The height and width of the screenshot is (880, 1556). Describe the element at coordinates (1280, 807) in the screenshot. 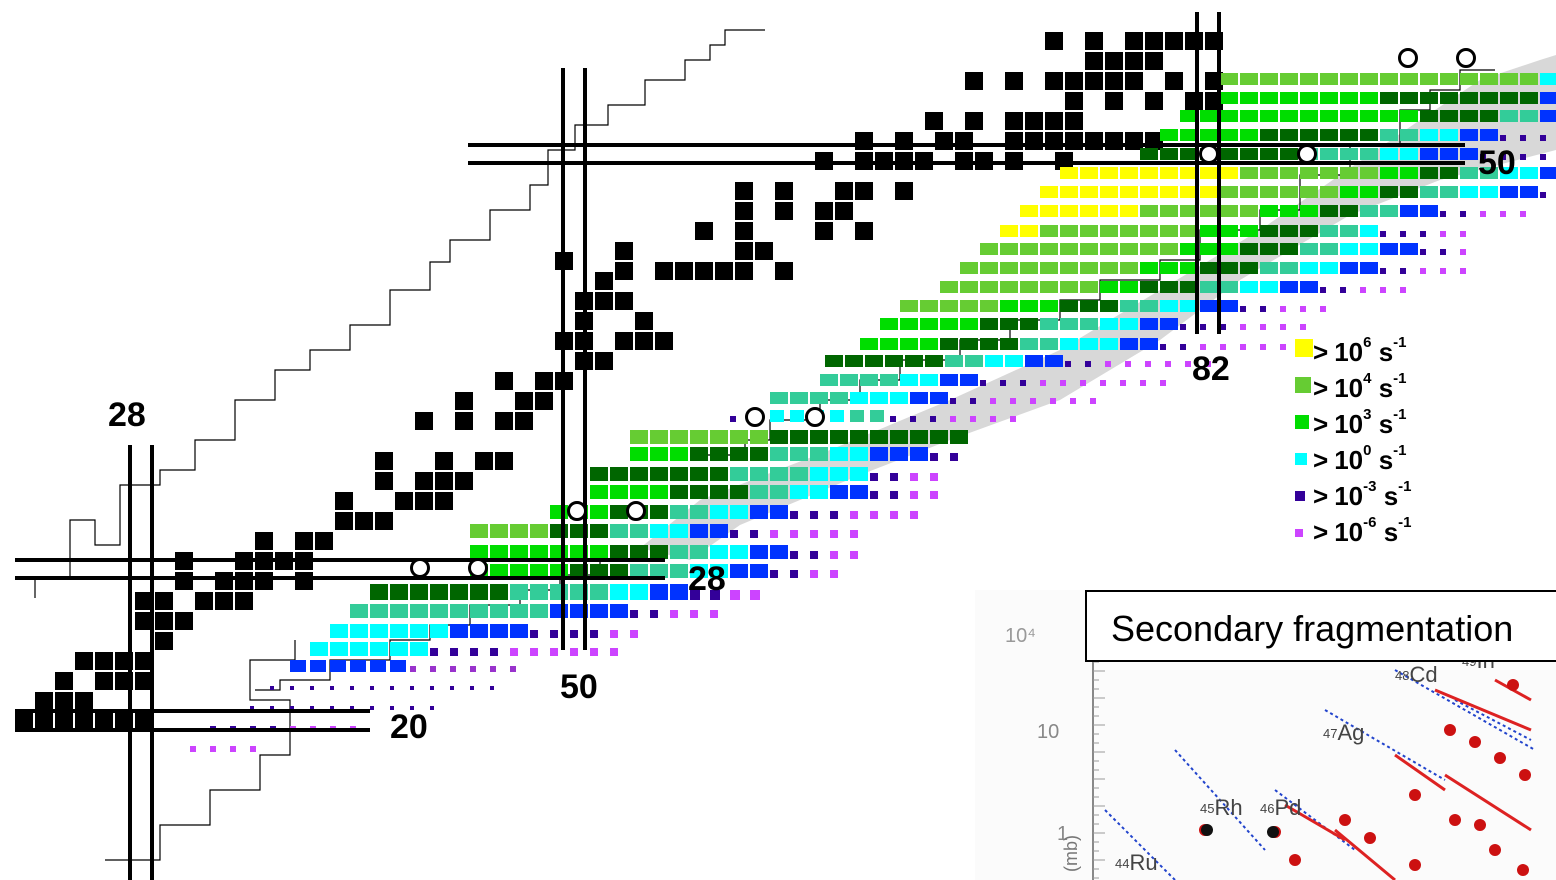

I see `inset-element-label: 46Pd` at that location.